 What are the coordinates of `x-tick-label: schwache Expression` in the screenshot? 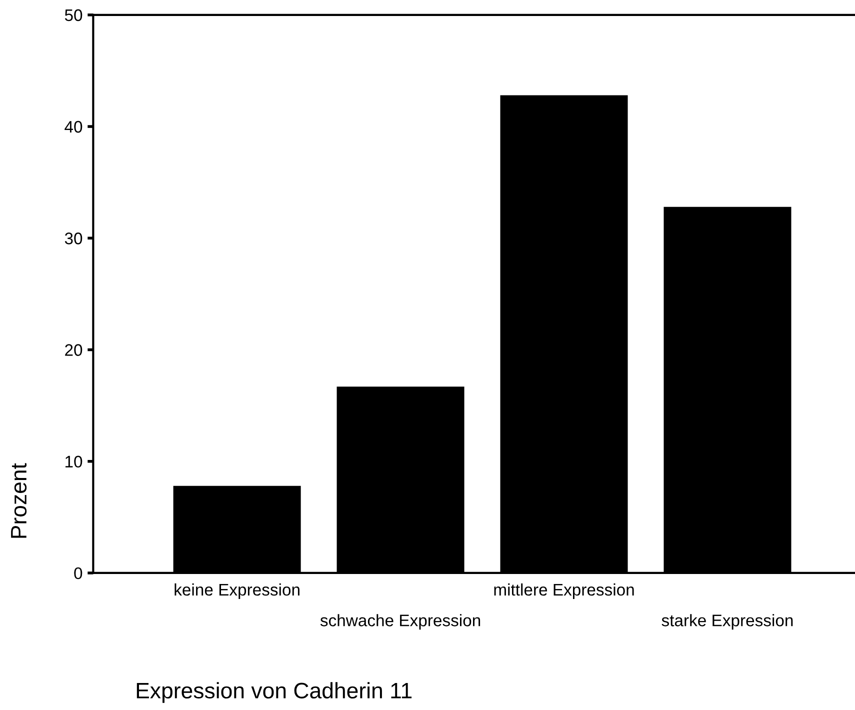 It's located at (400, 622).